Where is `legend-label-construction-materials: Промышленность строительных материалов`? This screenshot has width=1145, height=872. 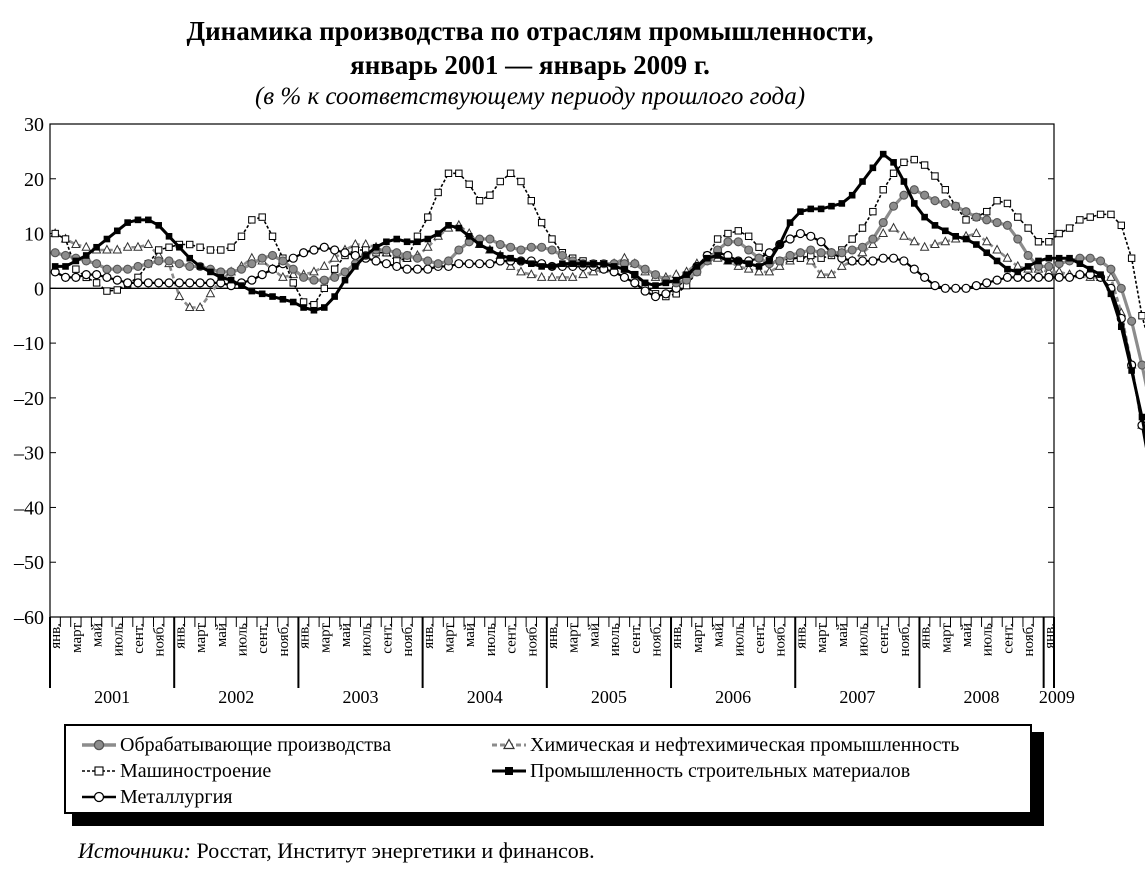 legend-label-construction-materials: Промышленность строительных материалов is located at coordinates (720, 770).